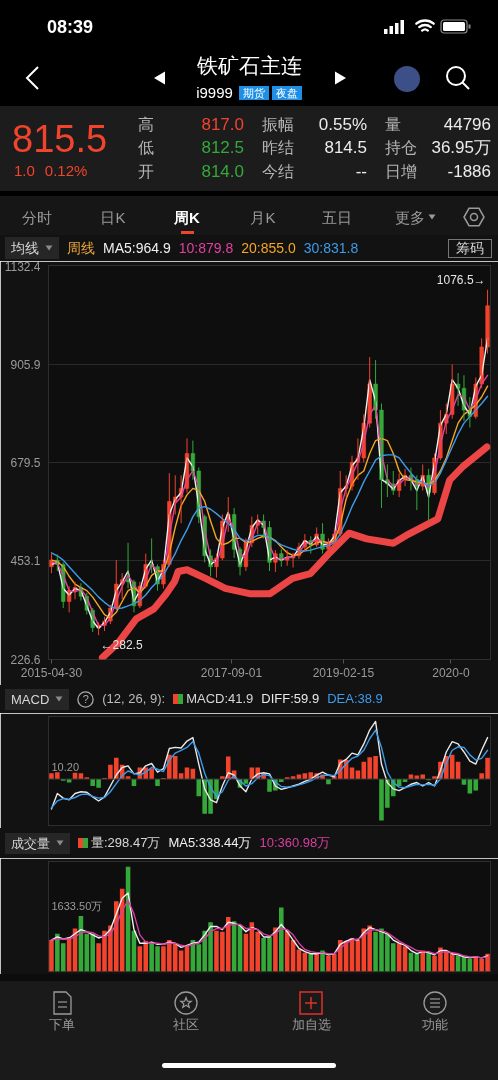 The height and width of the screenshot is (1080, 498). What do you see at coordinates (51, 672) in the screenshot?
I see `x-tick-label: 2015-04-30` at bounding box center [51, 672].